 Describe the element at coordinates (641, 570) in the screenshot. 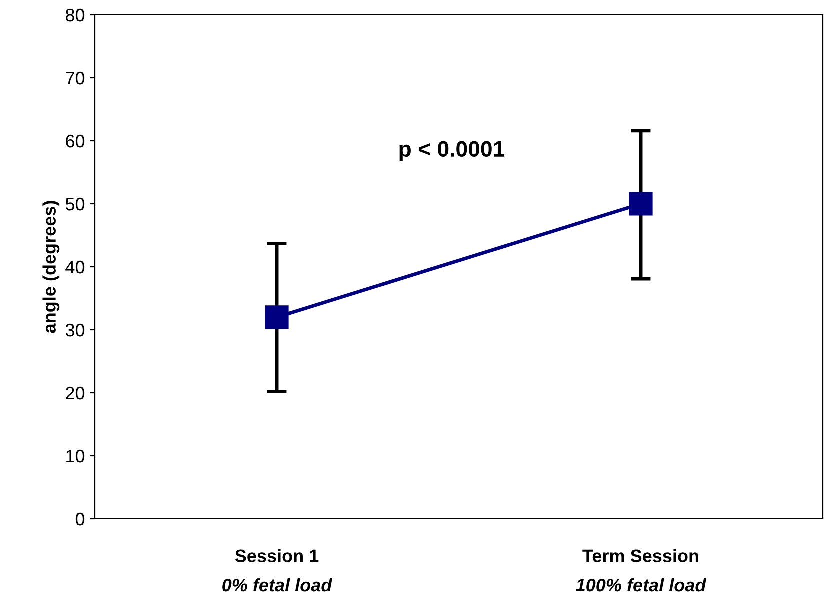

I see `x-tick-label: Term Session 100% fetal load` at that location.